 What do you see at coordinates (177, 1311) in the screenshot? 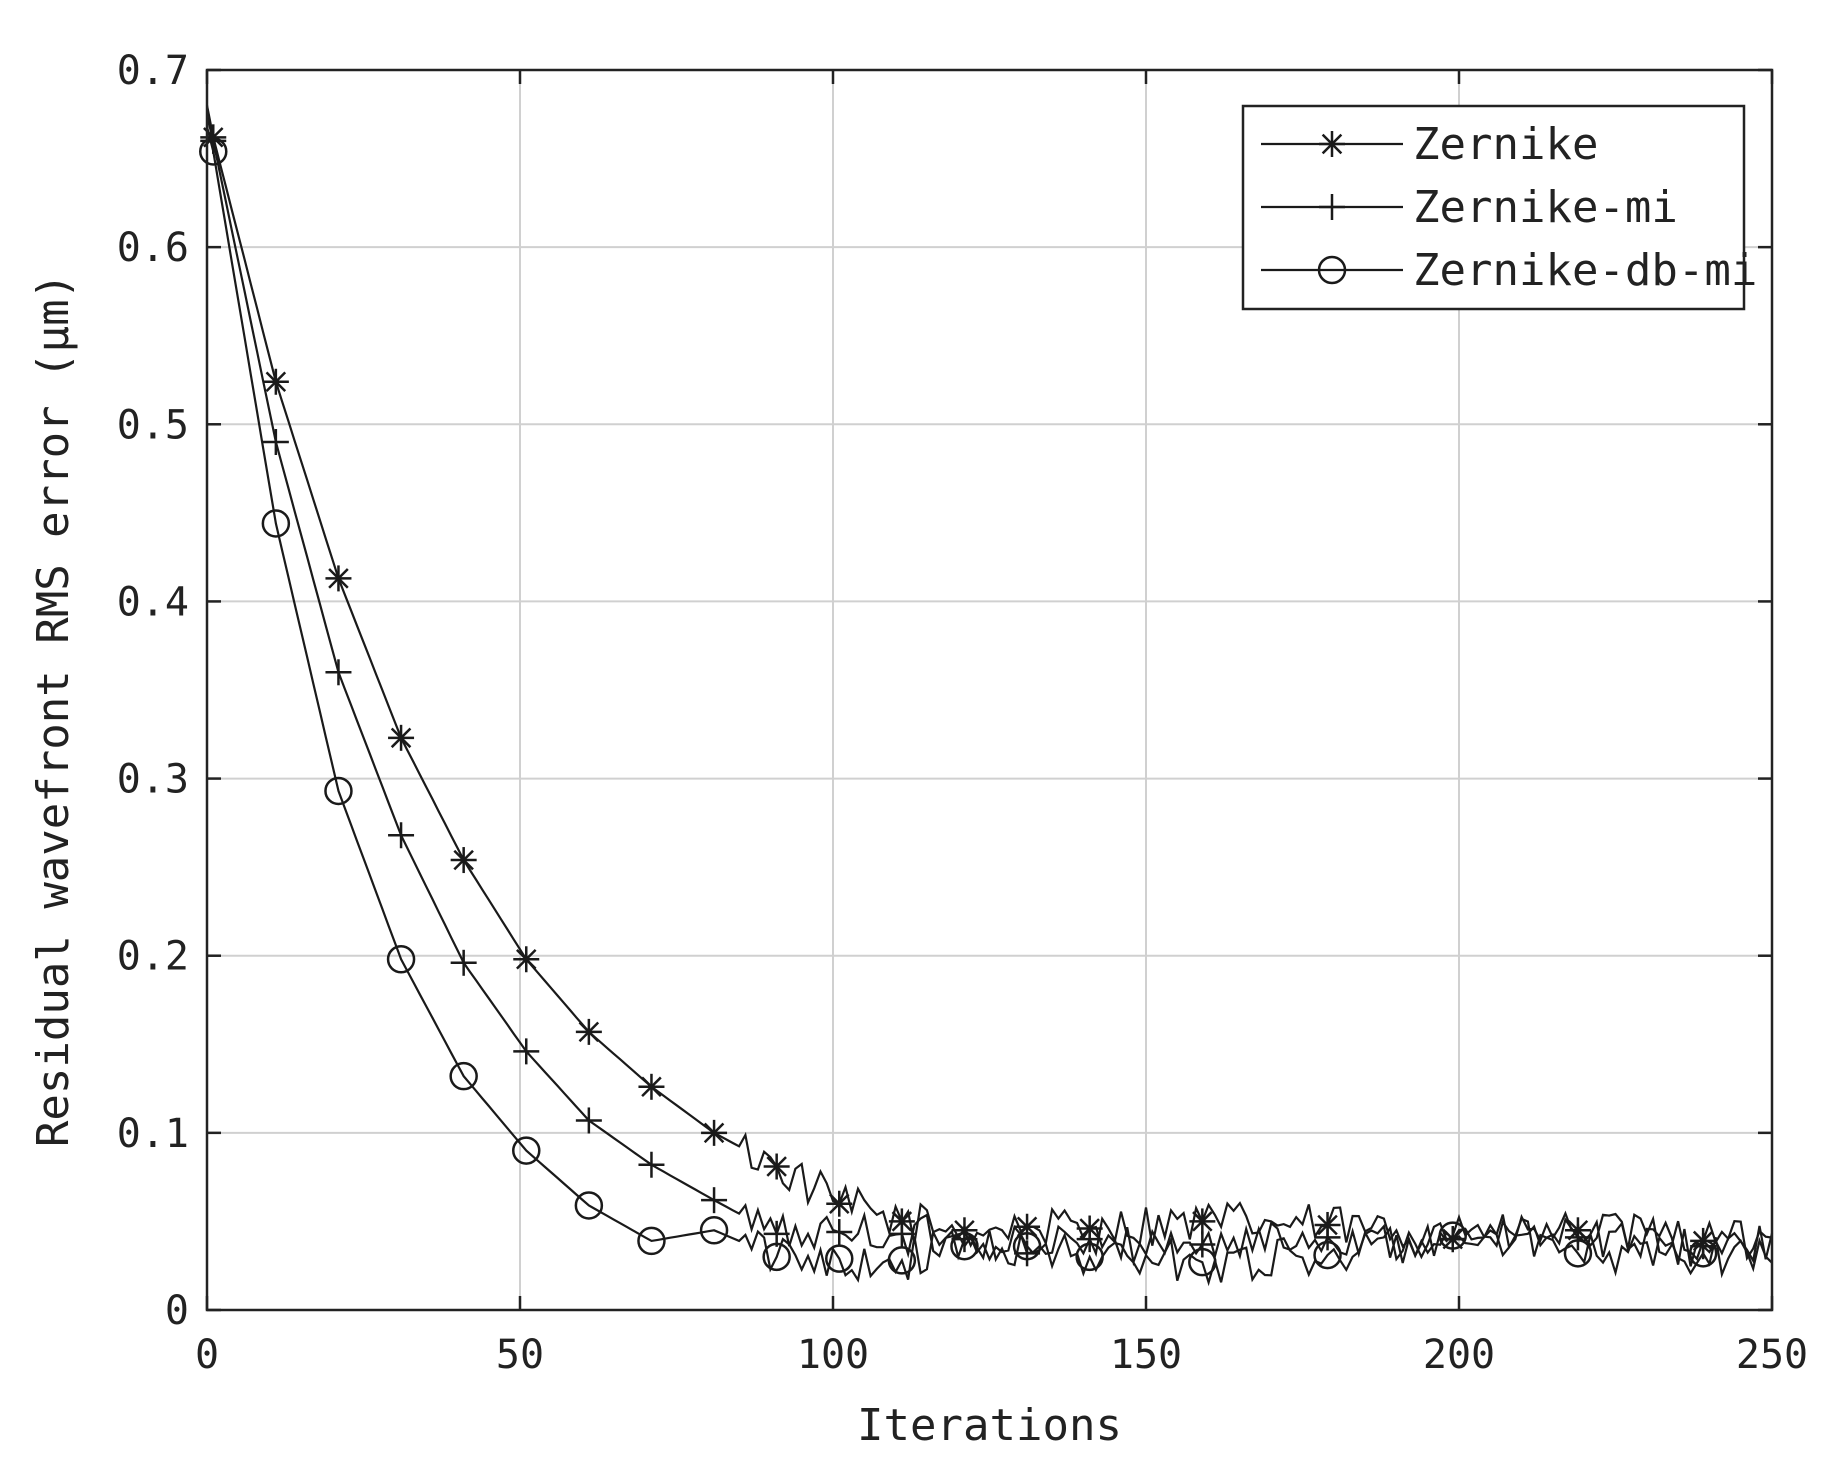
I see `y-tick-label: 0` at bounding box center [177, 1311].